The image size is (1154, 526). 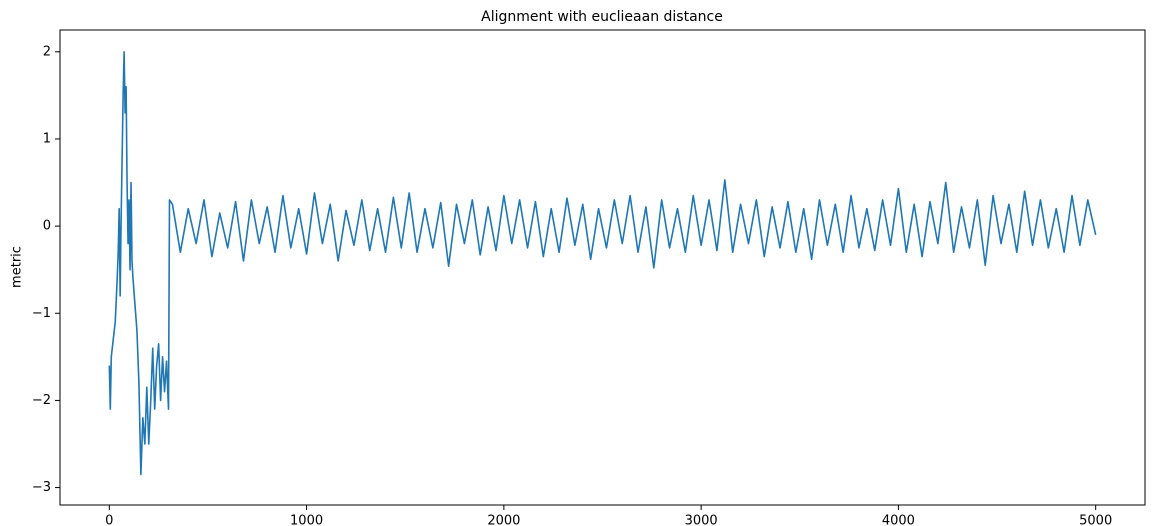 What do you see at coordinates (41, 313) in the screenshot?
I see `y-tick-label: −1` at bounding box center [41, 313].